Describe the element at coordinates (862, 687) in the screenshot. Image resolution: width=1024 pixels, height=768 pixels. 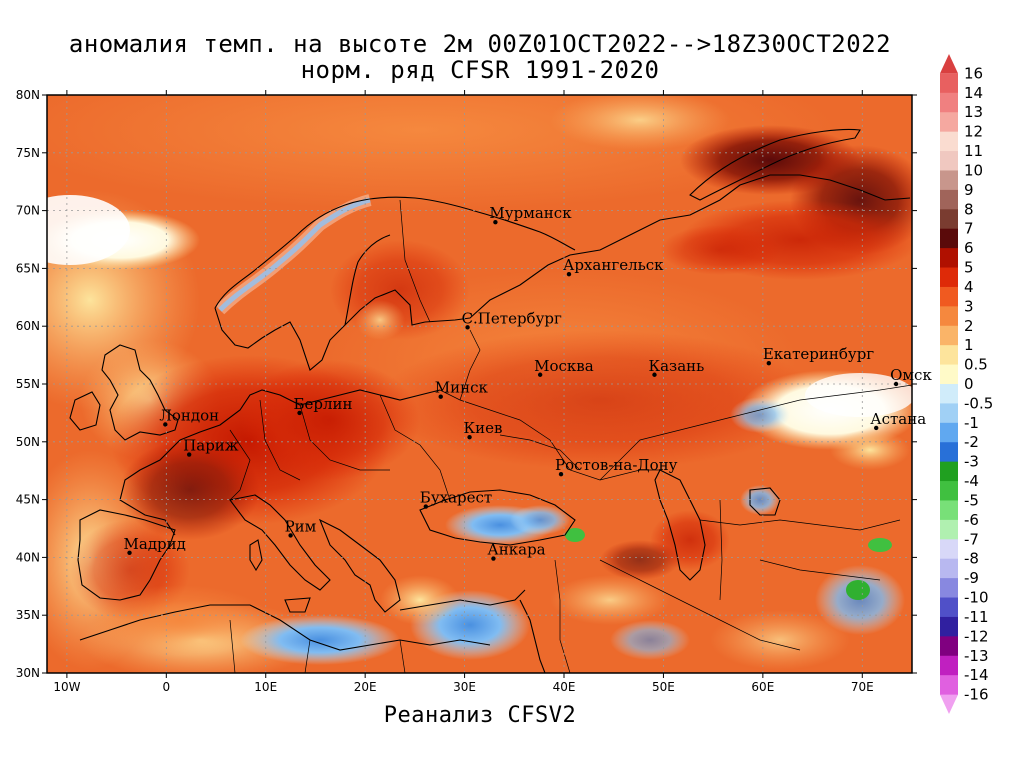
I see `x-tick-label: 70E` at that location.